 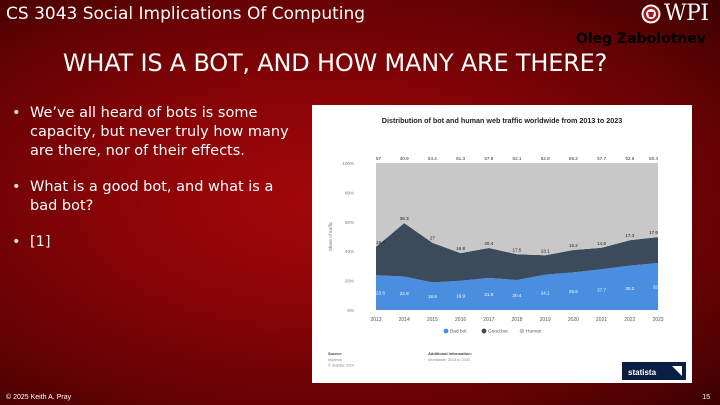 What do you see at coordinates (657, 320) in the screenshot?
I see `x-tick-label: 2023` at bounding box center [657, 320].